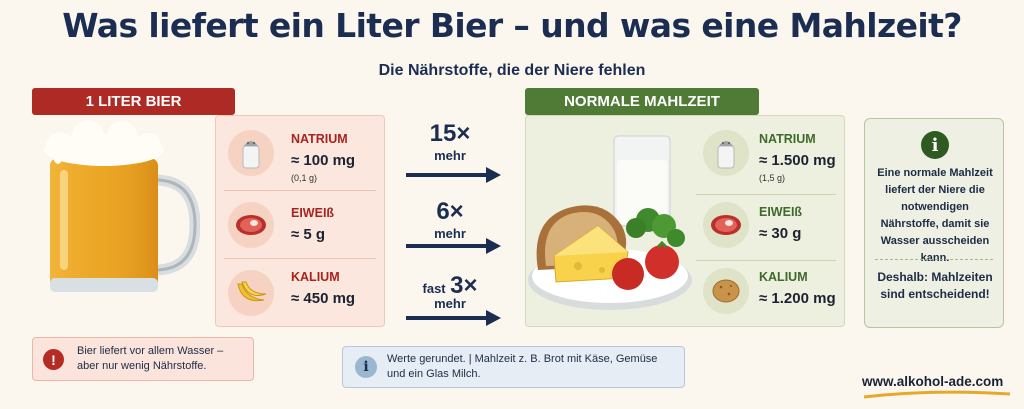 The height and width of the screenshot is (409, 1024). I want to click on comparison-eiweiss: 6× mehr, so click(450, 219).